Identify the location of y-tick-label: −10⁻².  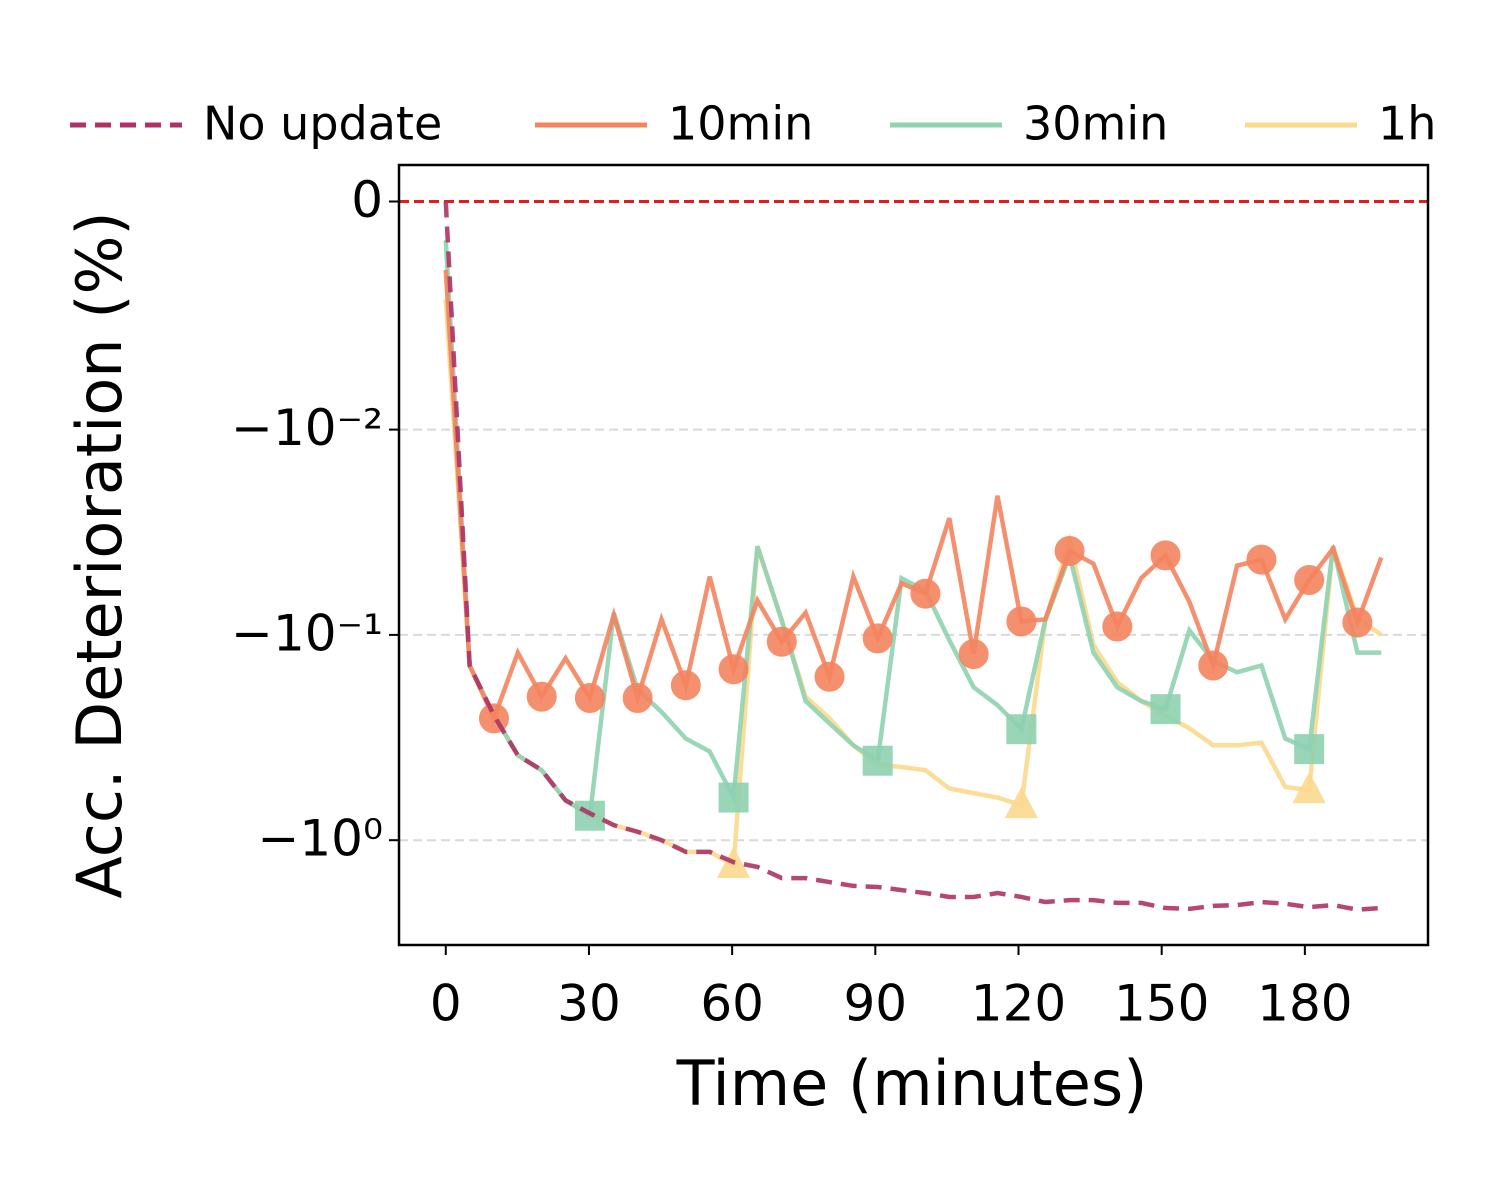
(307, 428).